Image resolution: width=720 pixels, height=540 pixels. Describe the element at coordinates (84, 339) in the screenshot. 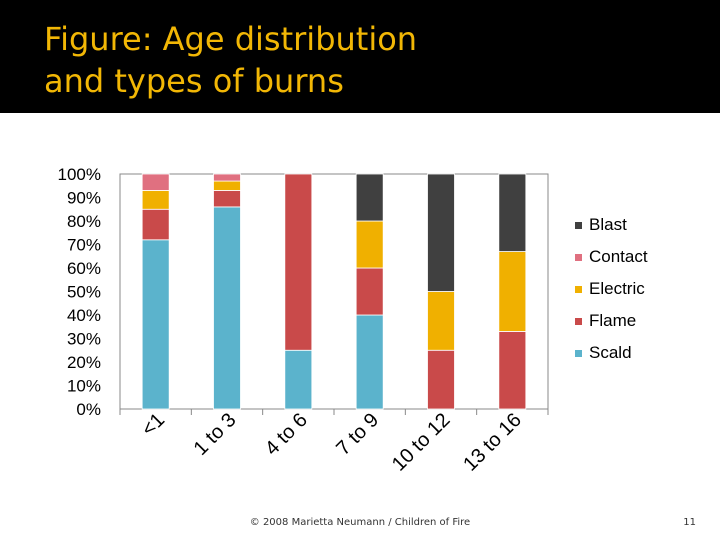

I see `y-tick-label: 30%` at that location.